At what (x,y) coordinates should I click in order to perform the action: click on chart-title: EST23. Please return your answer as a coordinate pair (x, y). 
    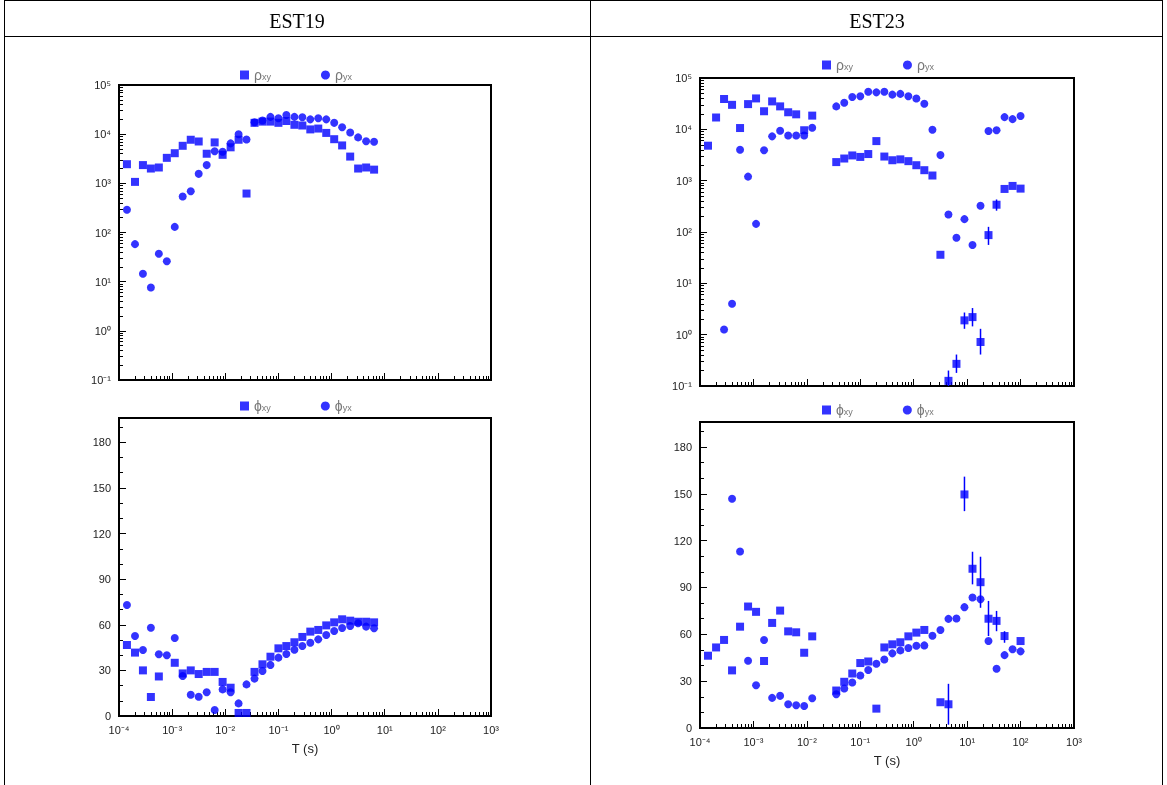
    Looking at the image, I should click on (877, 21).